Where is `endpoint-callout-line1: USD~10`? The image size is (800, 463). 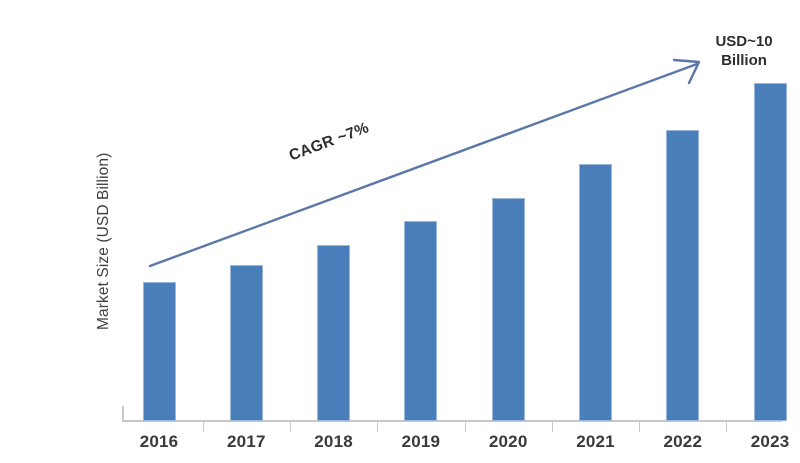 endpoint-callout-line1: USD~10 is located at coordinates (744, 41).